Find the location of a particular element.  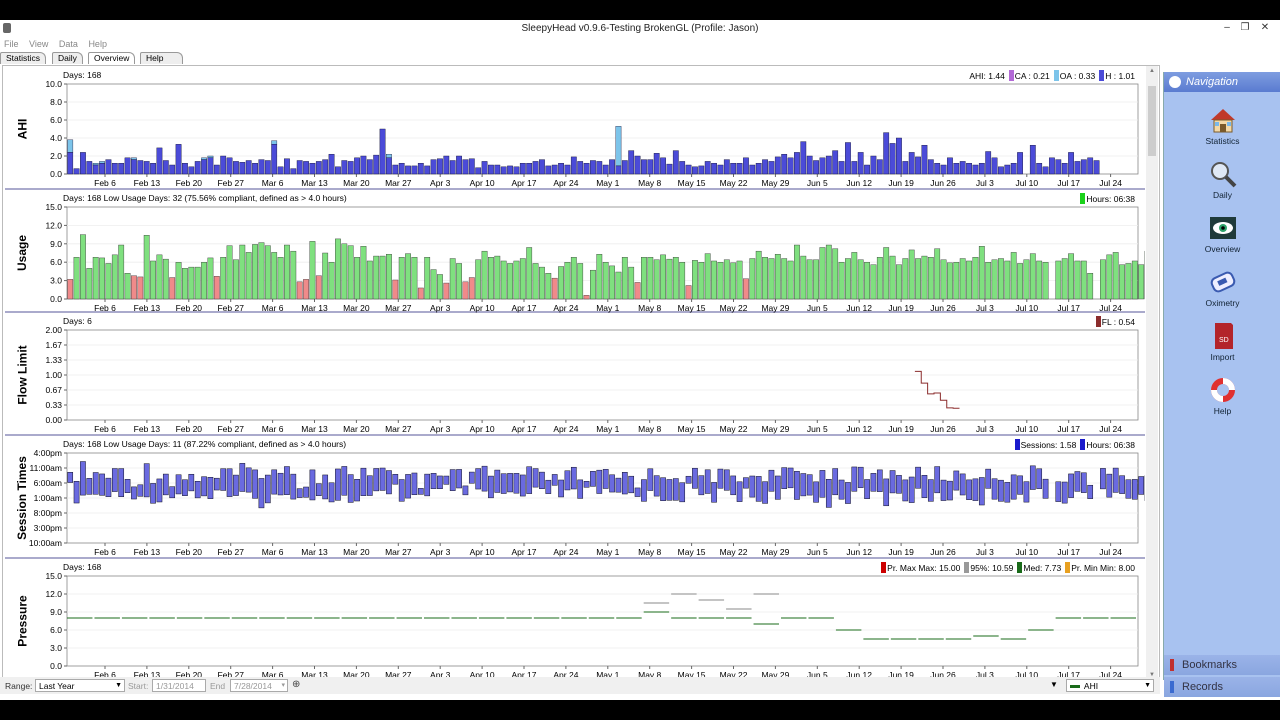

y-tick-label: 8.0 is located at coordinates (56, 102).